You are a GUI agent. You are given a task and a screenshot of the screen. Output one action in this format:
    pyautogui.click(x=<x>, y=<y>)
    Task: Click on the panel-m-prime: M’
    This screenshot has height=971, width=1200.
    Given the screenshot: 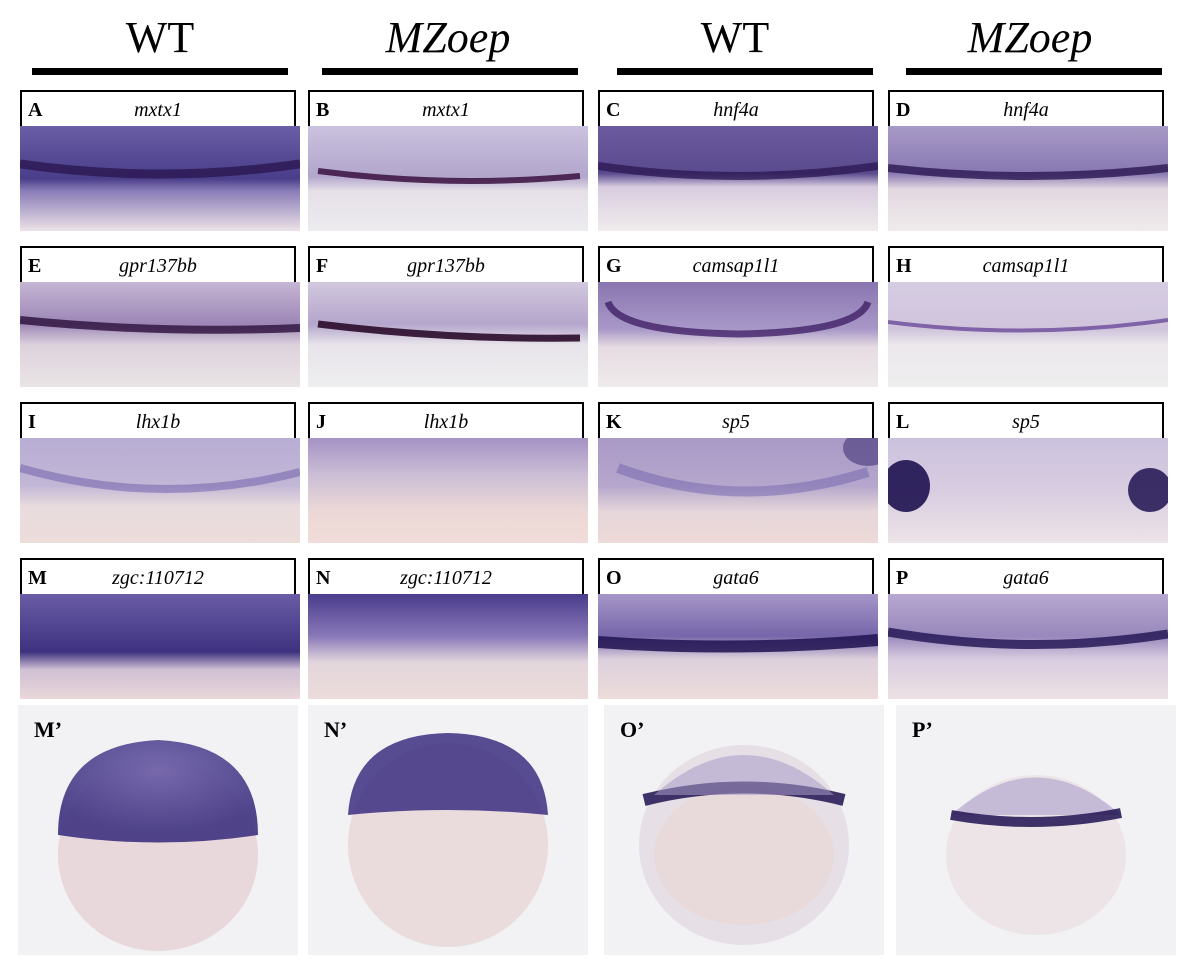 What is the action you would take?
    pyautogui.click(x=158, y=830)
    